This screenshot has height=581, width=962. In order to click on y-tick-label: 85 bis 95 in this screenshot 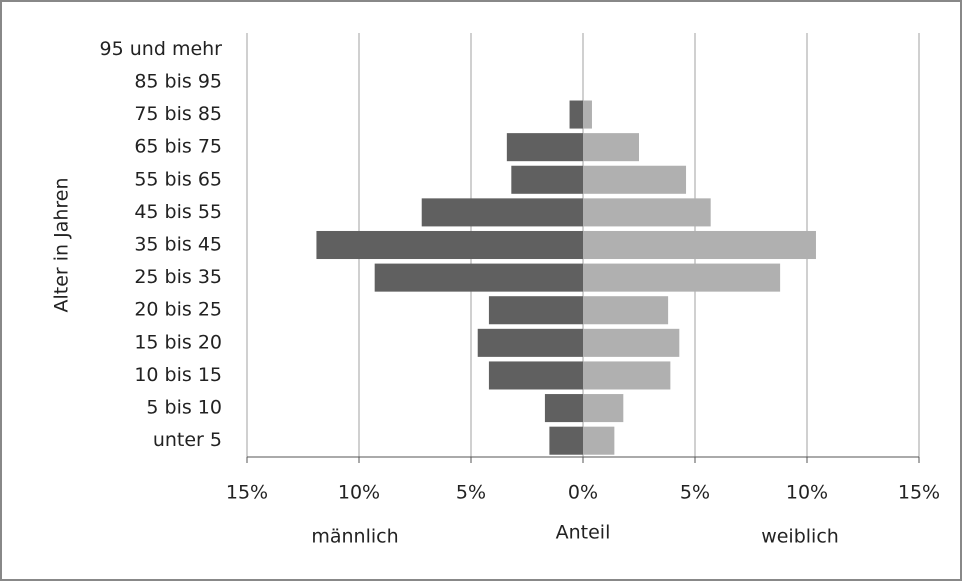, I will do `click(178, 81)`.